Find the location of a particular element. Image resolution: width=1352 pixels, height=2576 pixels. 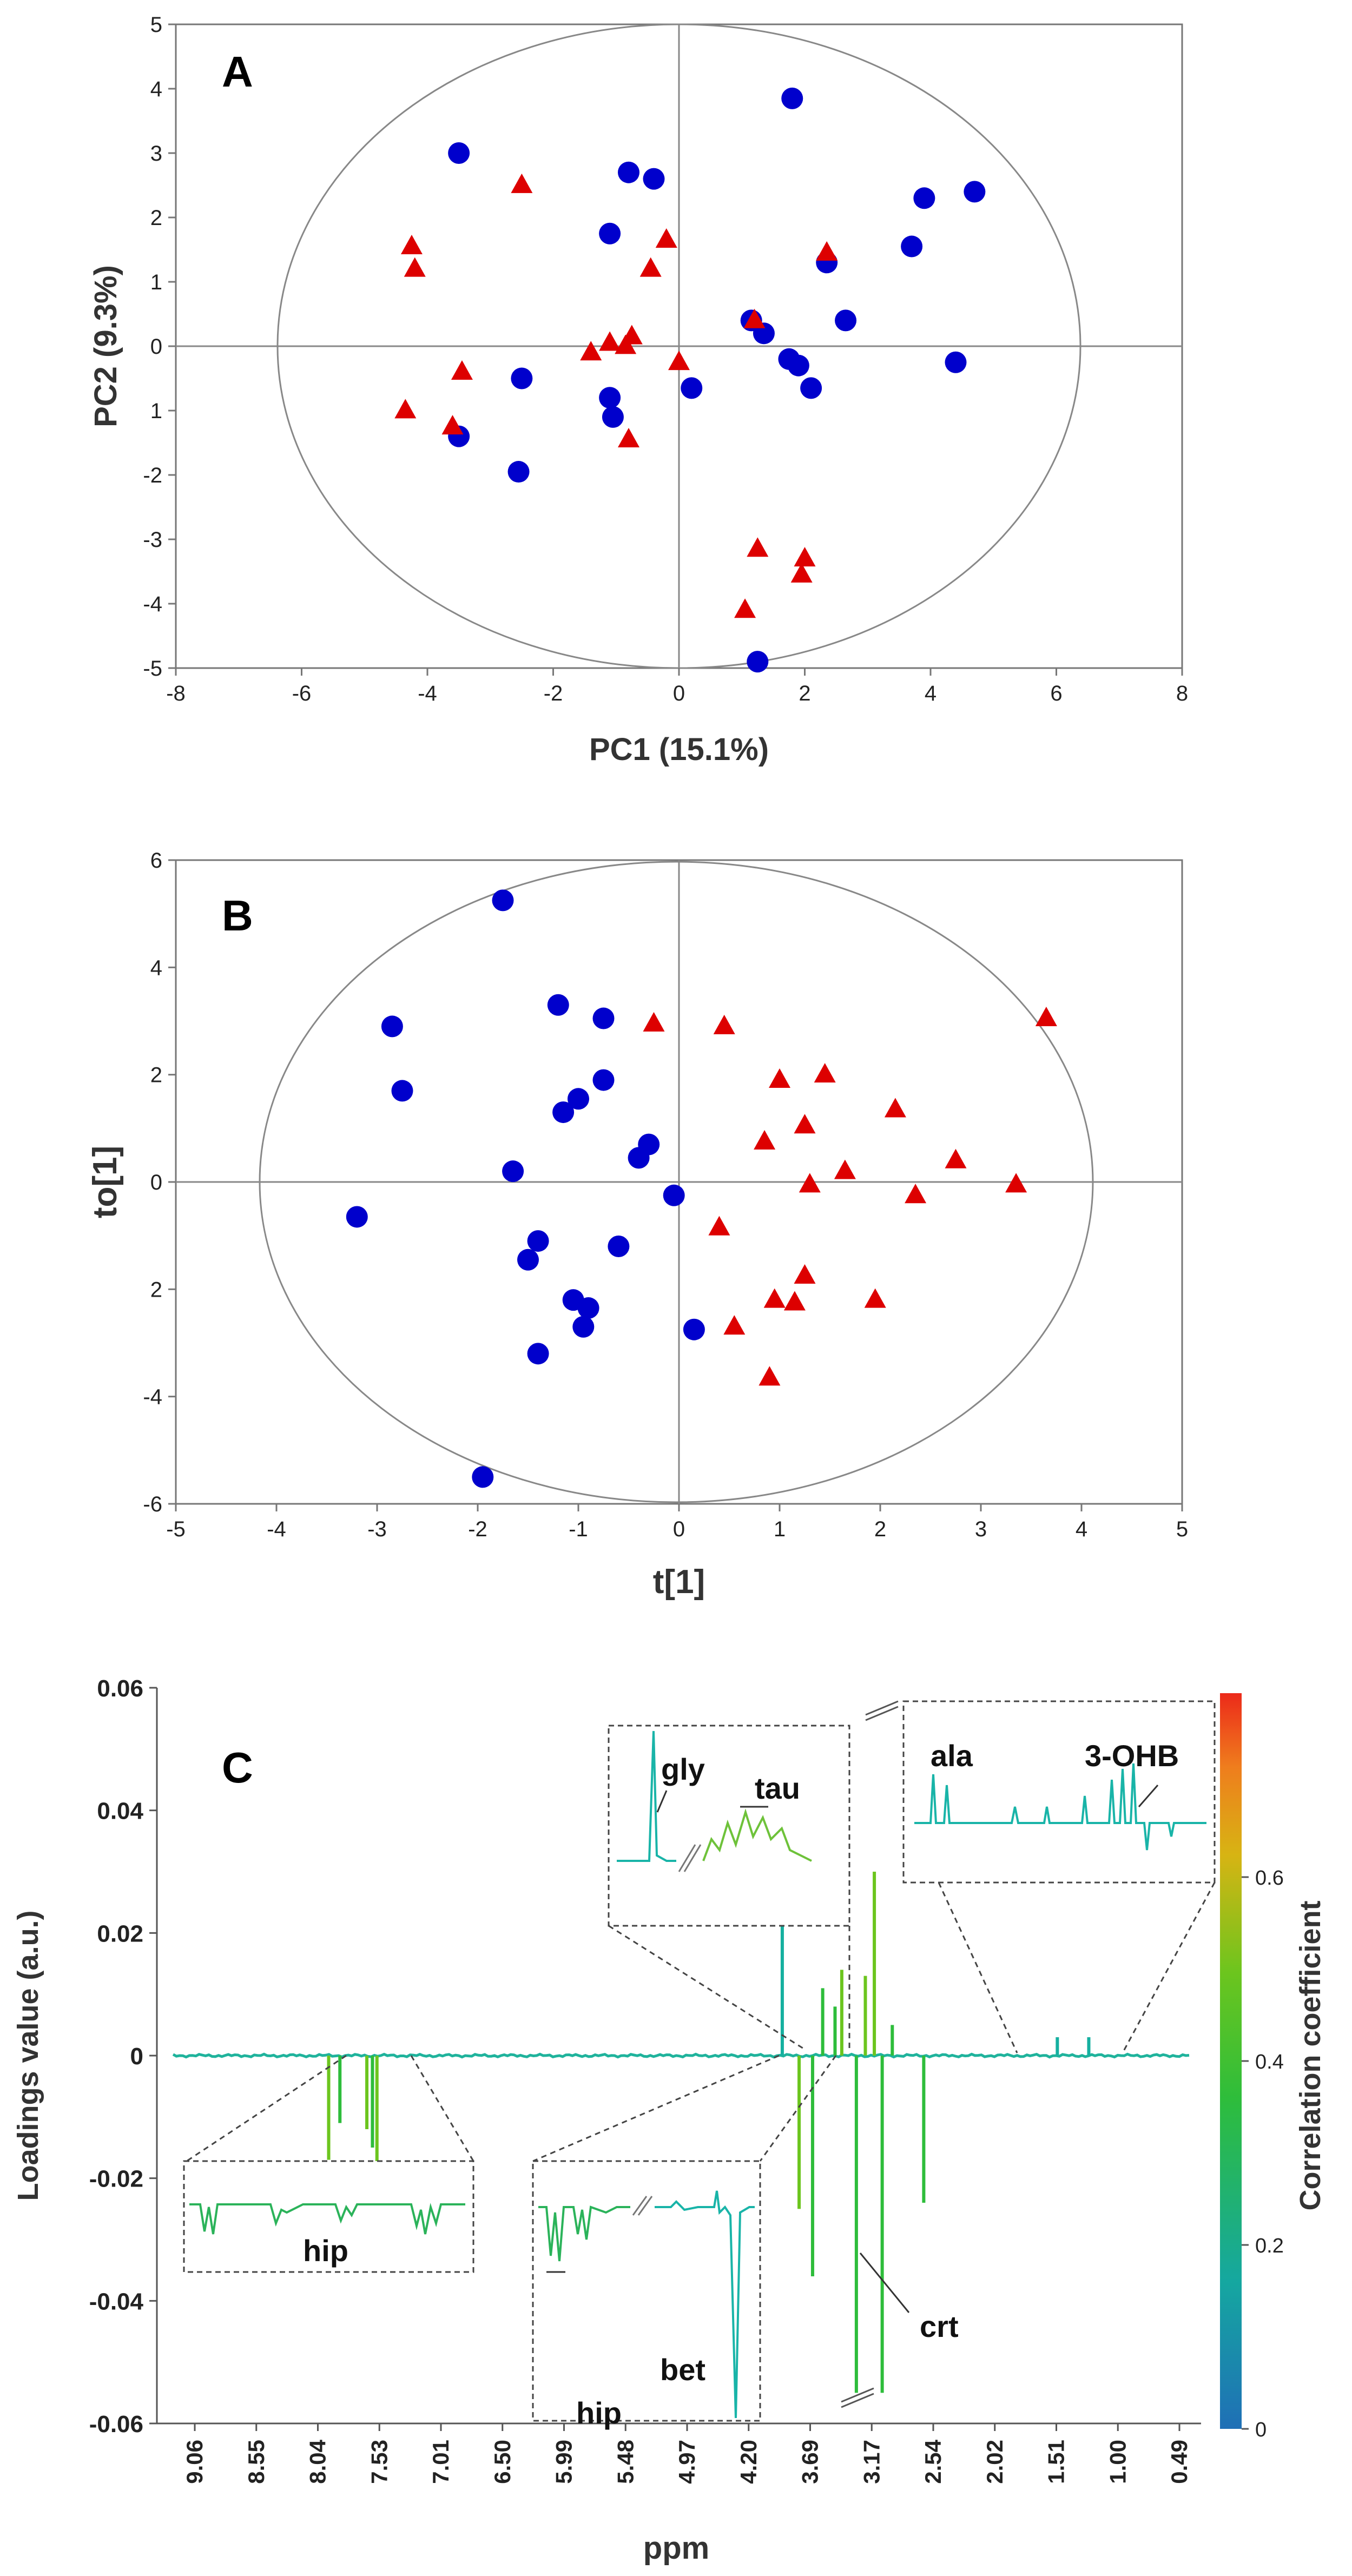

panel-a-x-axis-label: PC1 (15.1%) is located at coordinates (679, 749).